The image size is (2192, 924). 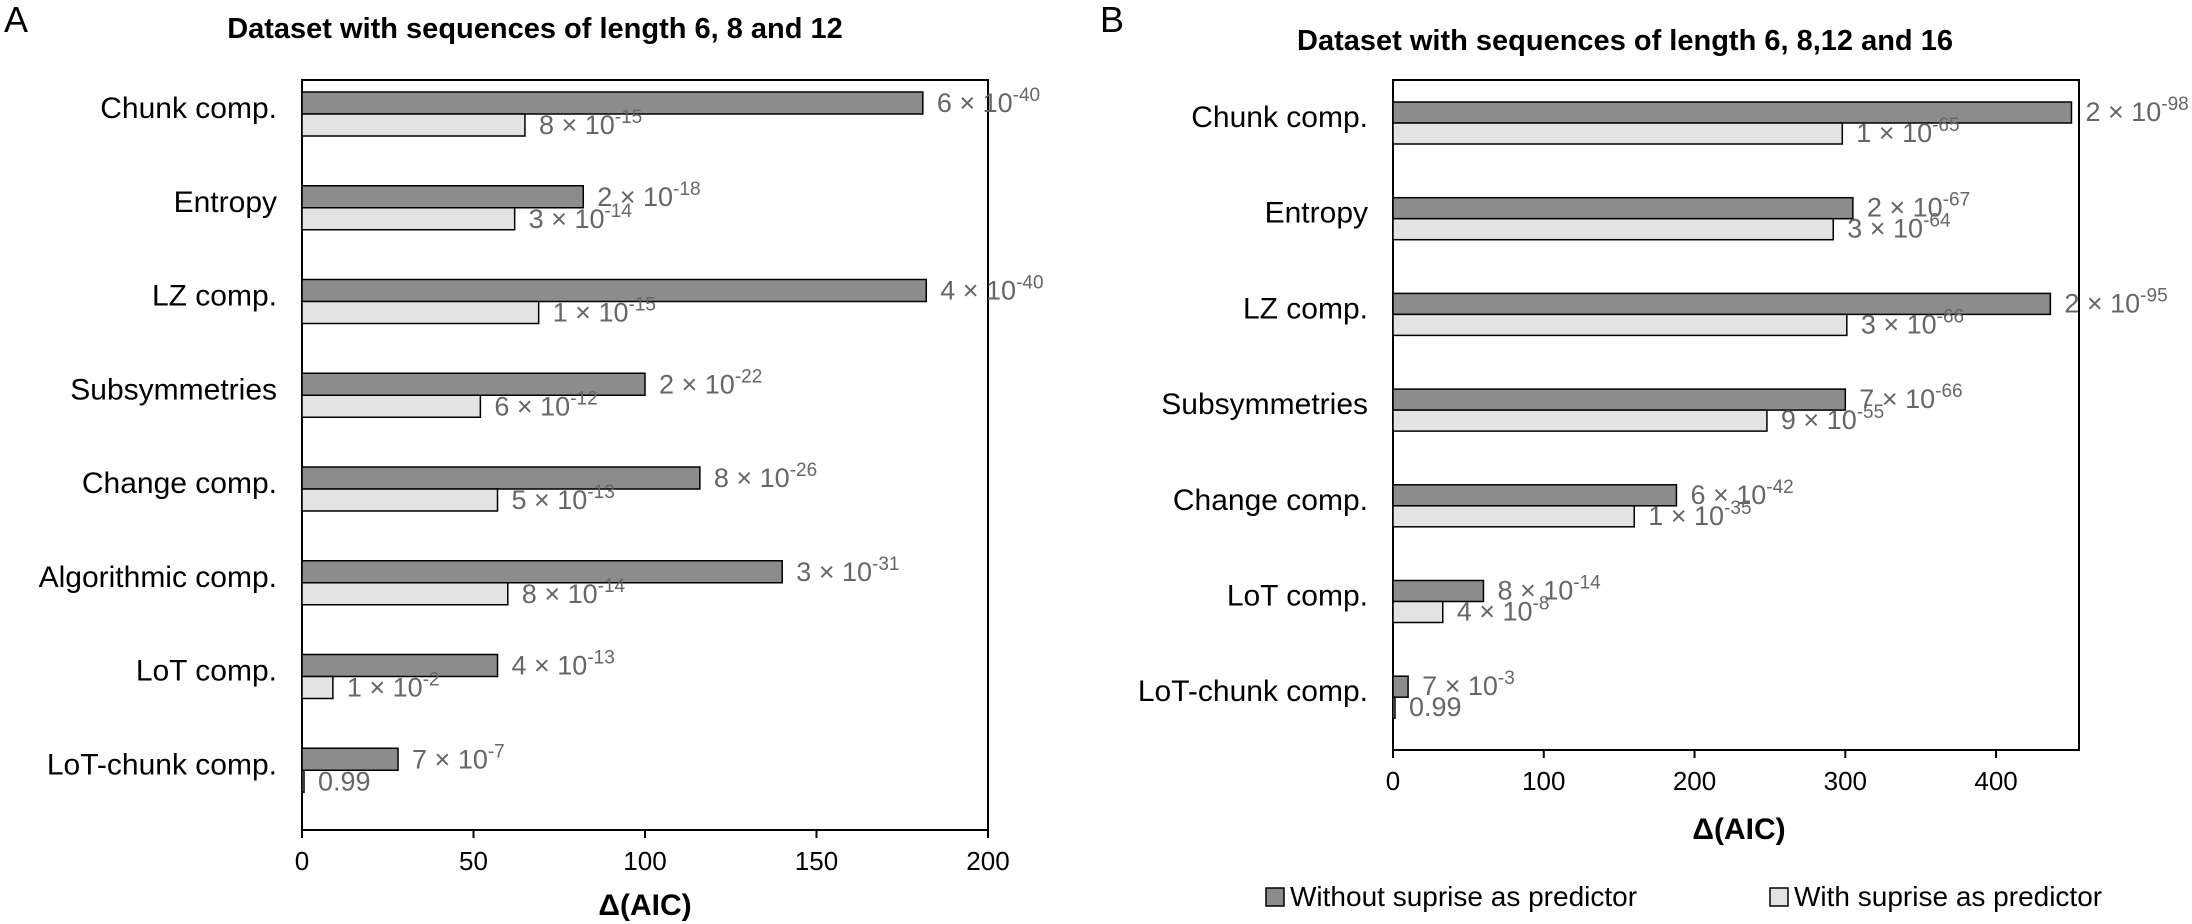 I want to click on panel-a-data-label: 1 × 10⁻², so click(x=393, y=686).